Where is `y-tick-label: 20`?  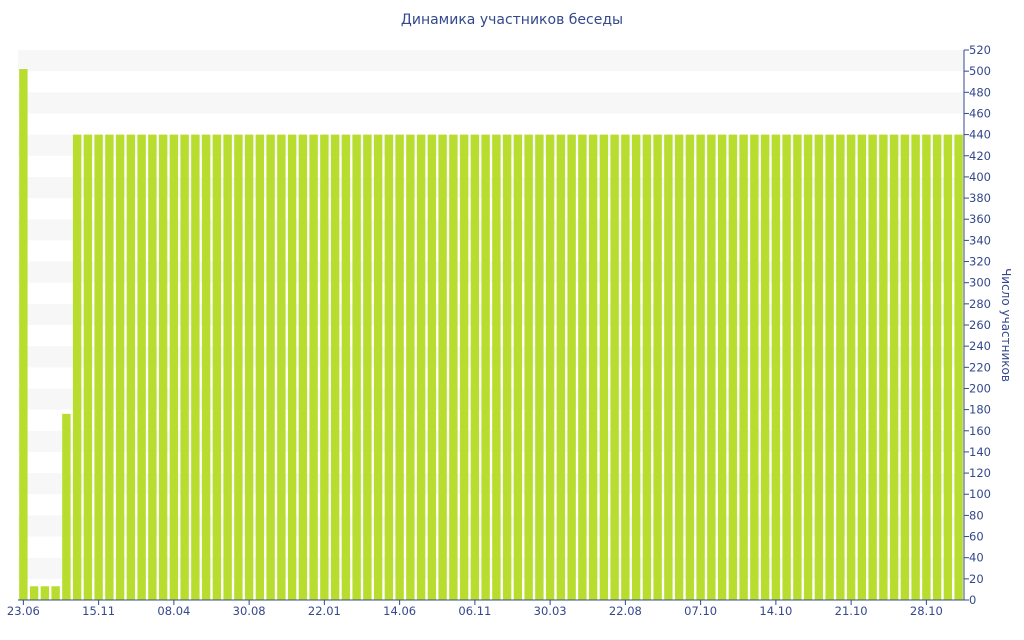
y-tick-label: 20 is located at coordinates (976, 579).